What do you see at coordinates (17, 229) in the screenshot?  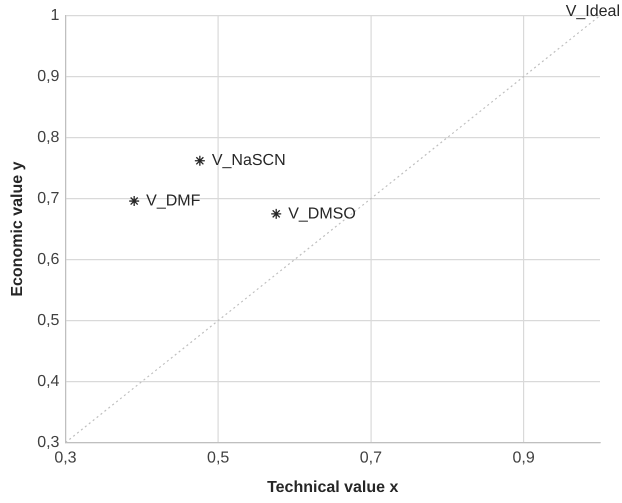 I see `y-axis-title: Economic value y` at bounding box center [17, 229].